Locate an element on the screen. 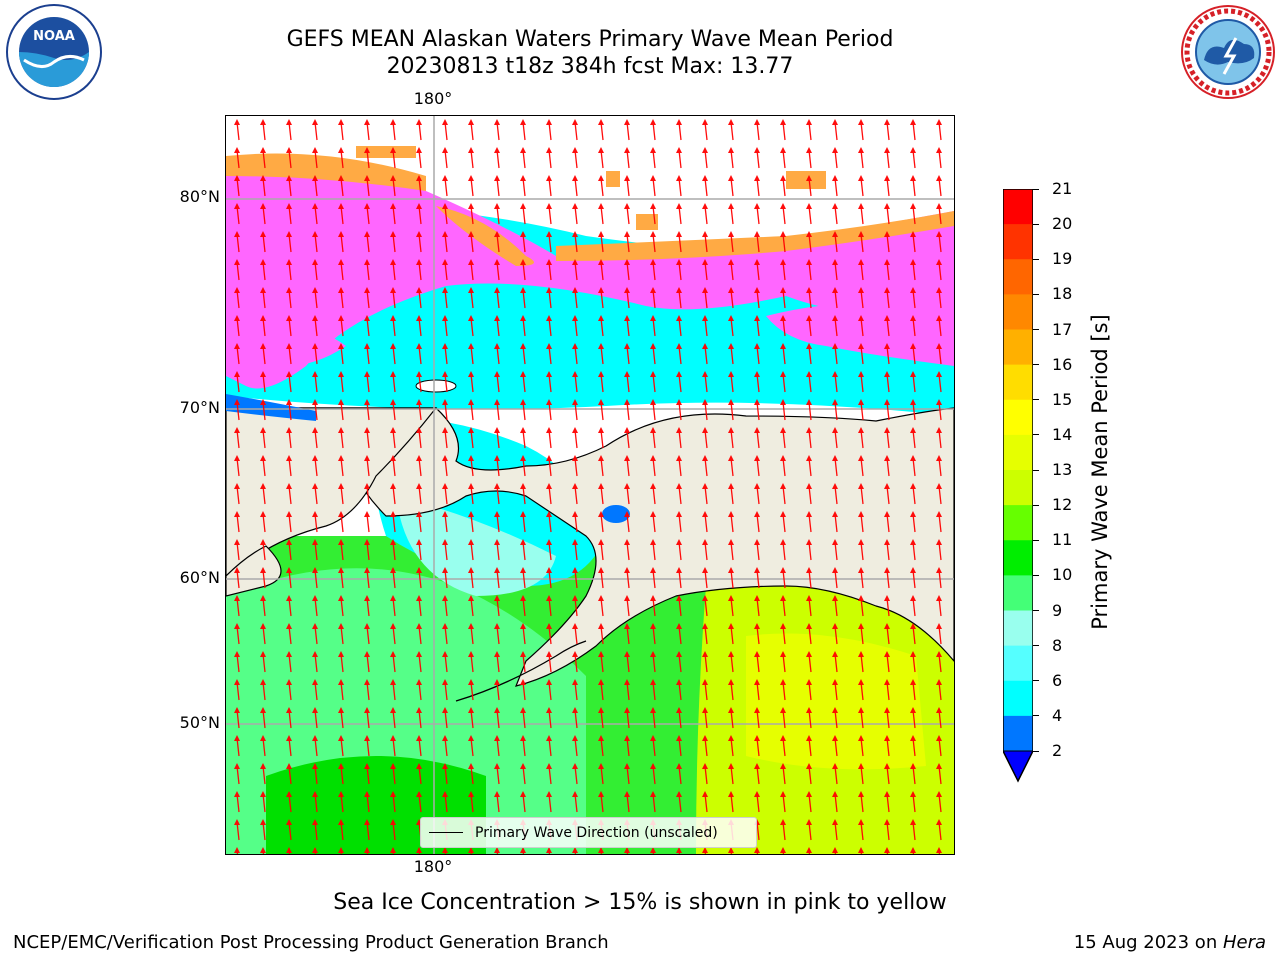 The width and height of the screenshot is (1280, 960). colorbar-tick-label: 9 is located at coordinates (1057, 610).